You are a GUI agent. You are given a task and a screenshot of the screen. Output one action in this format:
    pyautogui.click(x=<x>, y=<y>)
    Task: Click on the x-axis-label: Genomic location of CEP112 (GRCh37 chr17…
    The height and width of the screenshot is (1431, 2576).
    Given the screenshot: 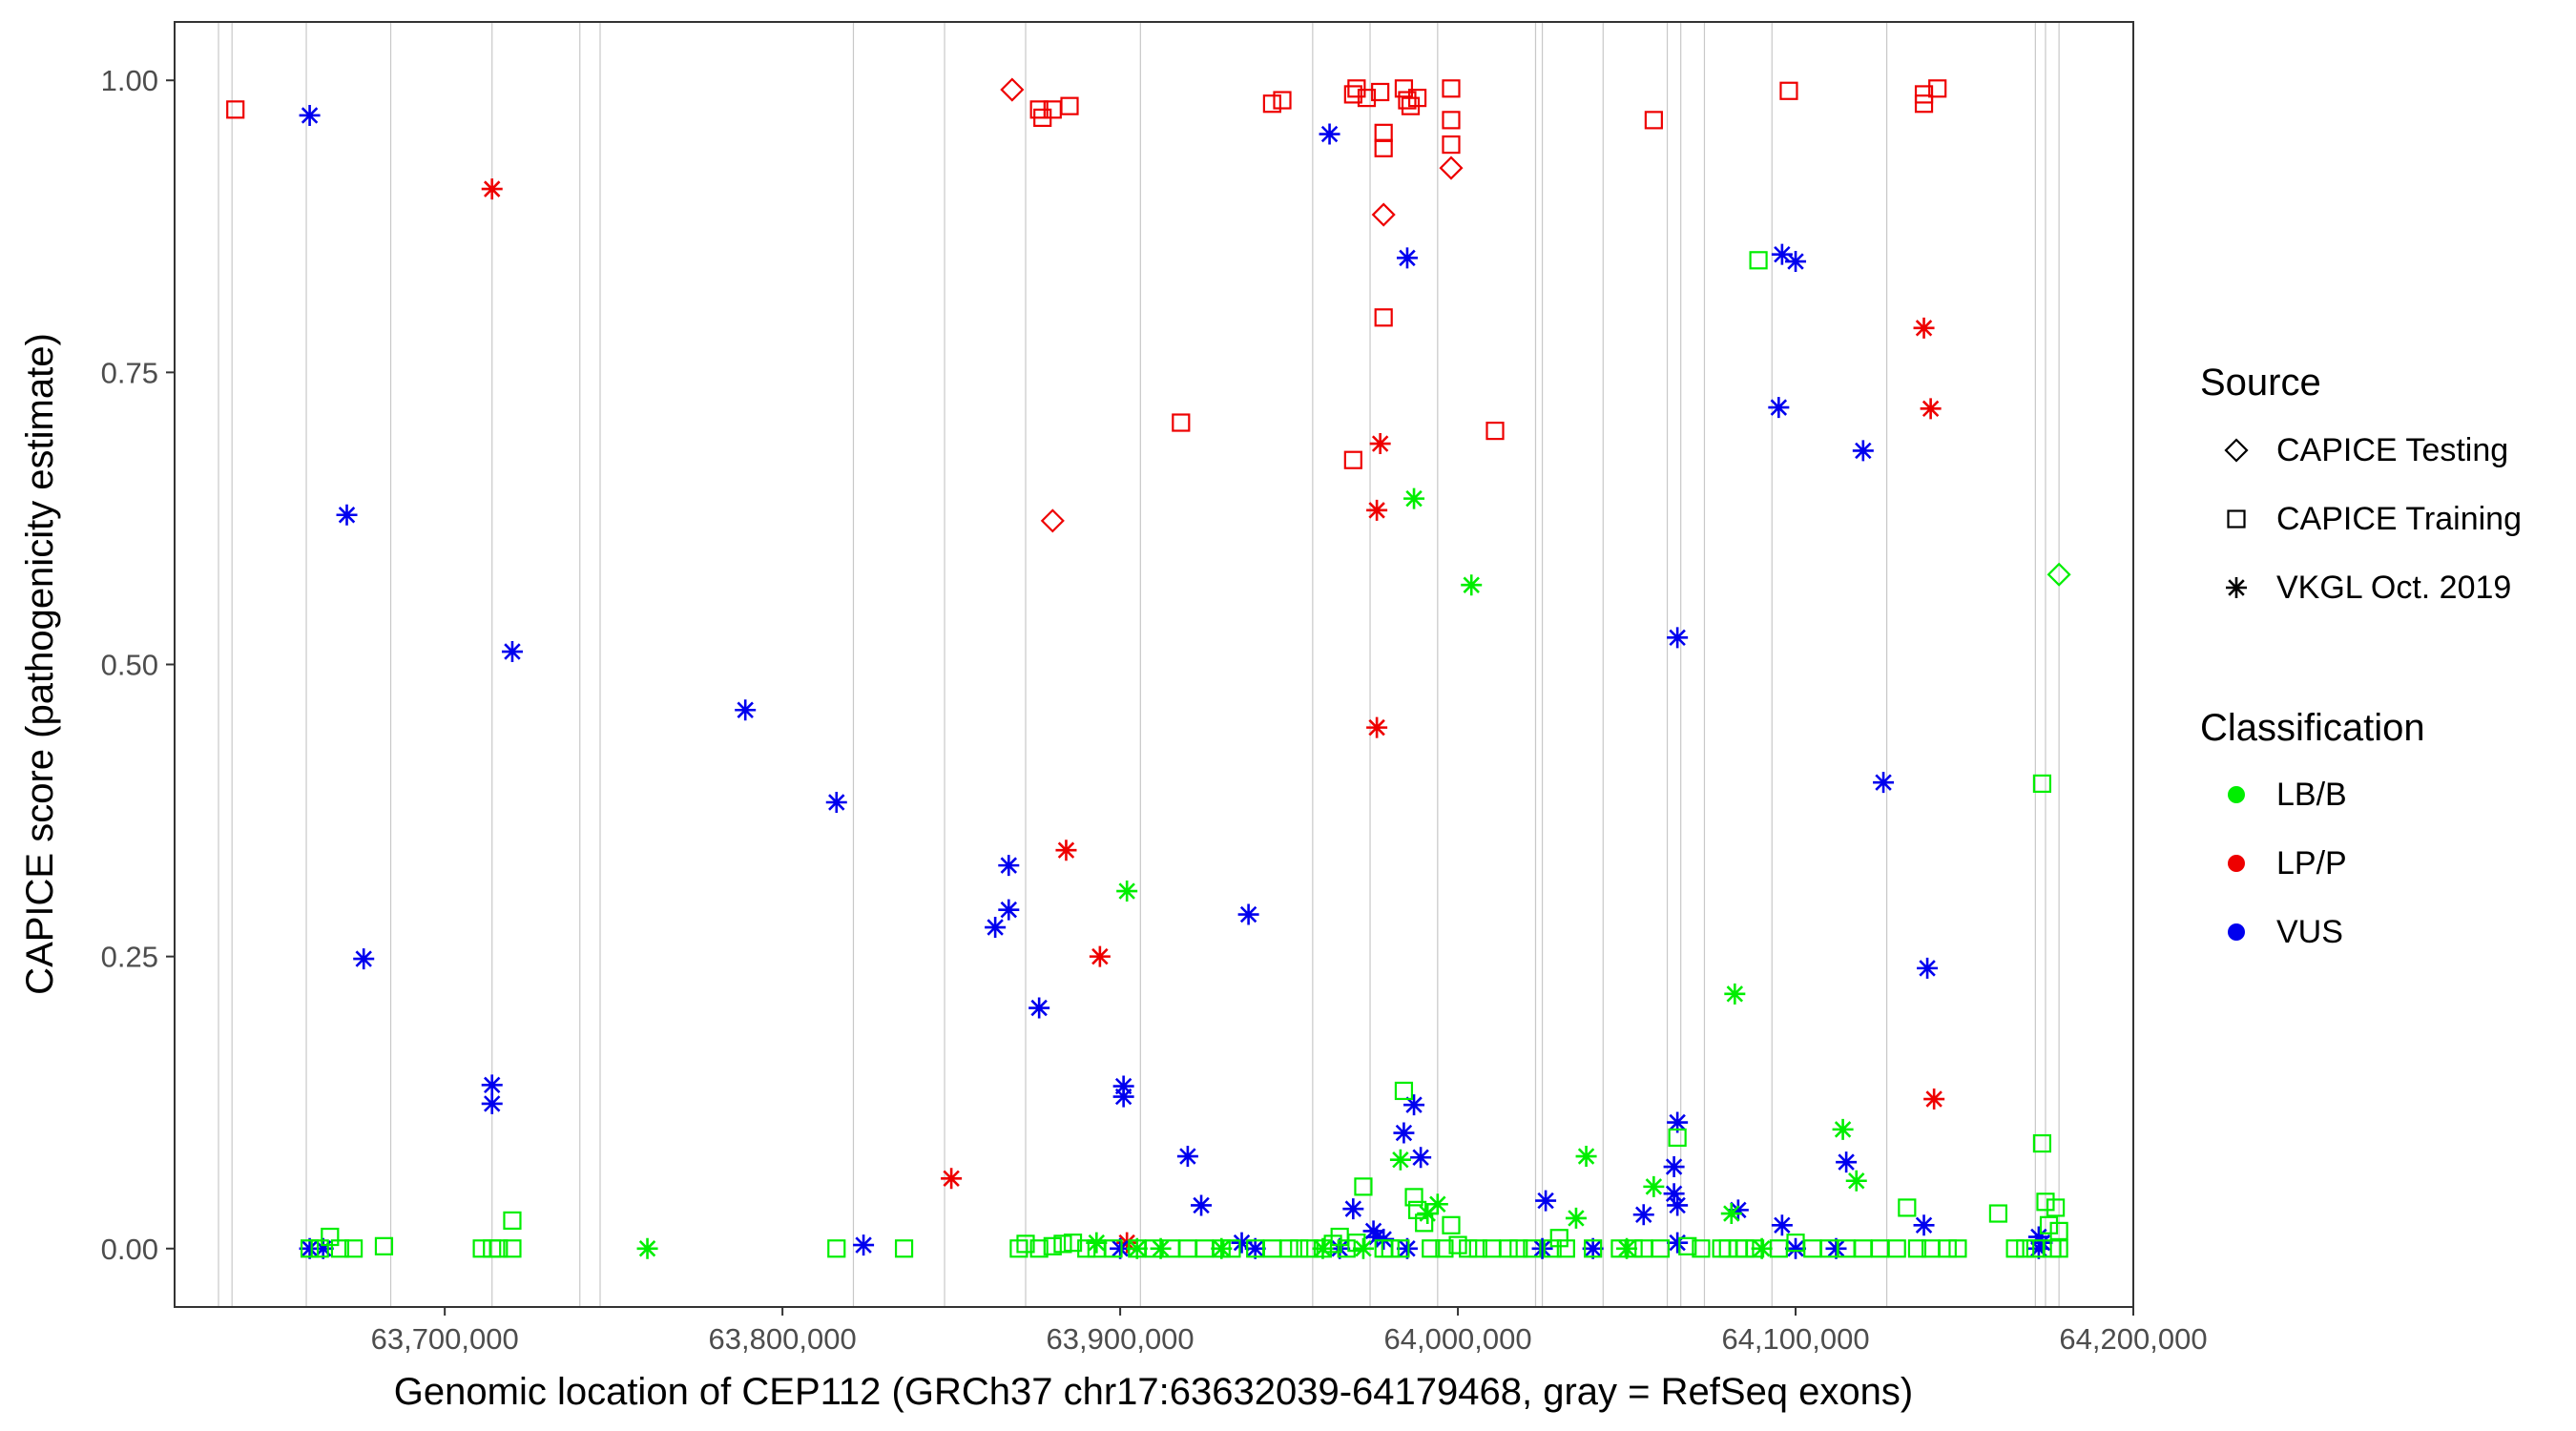 What is the action you would take?
    pyautogui.click(x=1153, y=1392)
    